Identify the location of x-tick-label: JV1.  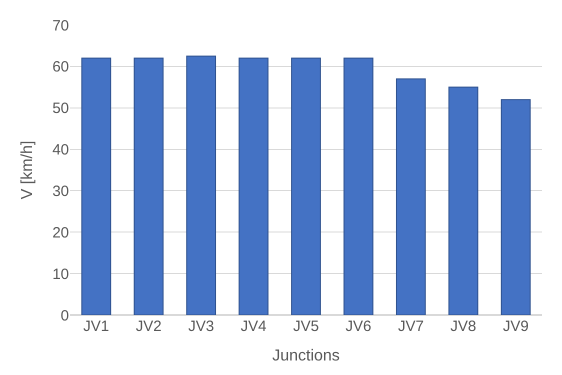
(96, 326).